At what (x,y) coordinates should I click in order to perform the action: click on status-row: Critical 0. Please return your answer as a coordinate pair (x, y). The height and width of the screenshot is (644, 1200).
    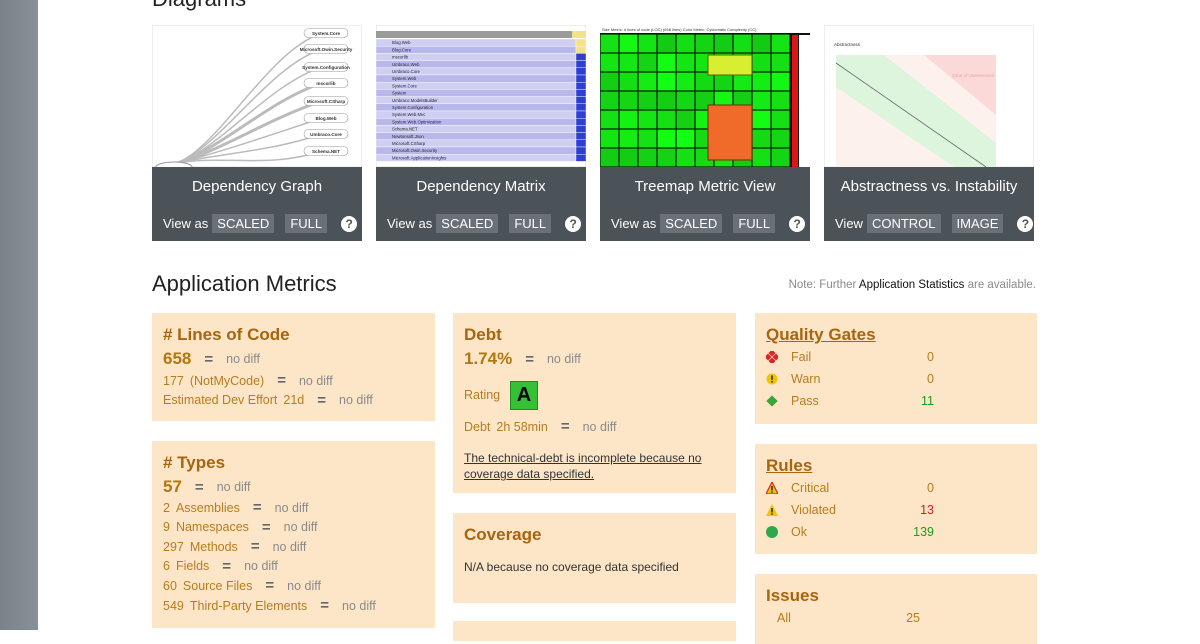
    Looking at the image, I should click on (896, 488).